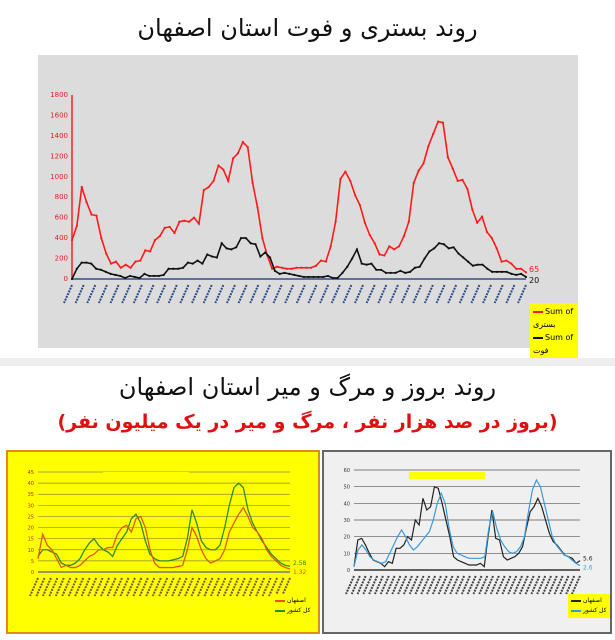  What do you see at coordinates (31, 551) in the screenshot?
I see `y-tick-label: 10` at bounding box center [31, 551].